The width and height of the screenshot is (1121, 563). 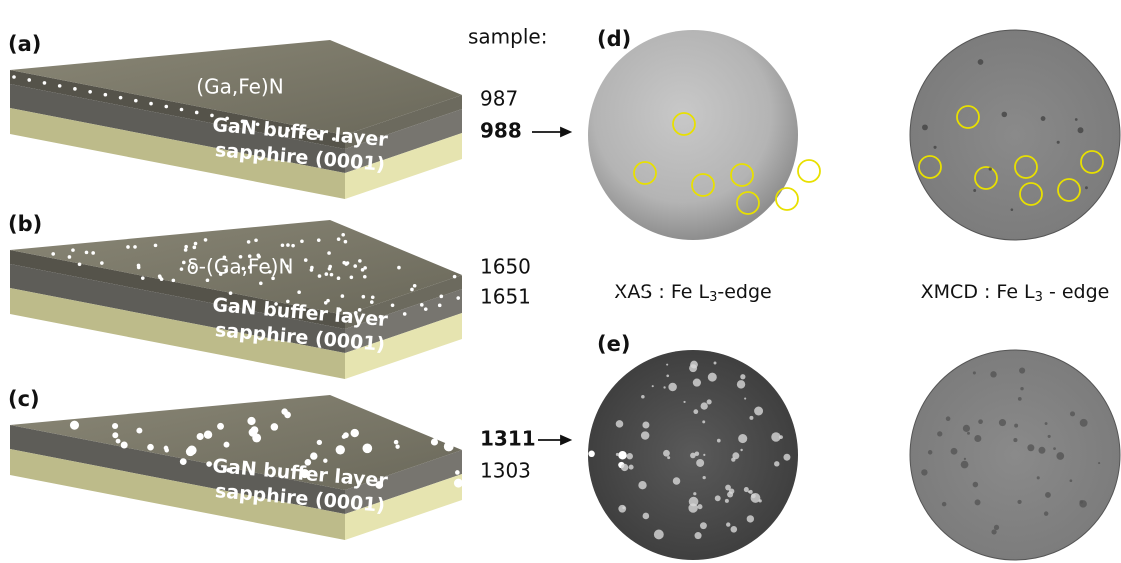 I want to click on xmcd-caption: XMCD : Fe L3 - edge, so click(x=1015, y=293).